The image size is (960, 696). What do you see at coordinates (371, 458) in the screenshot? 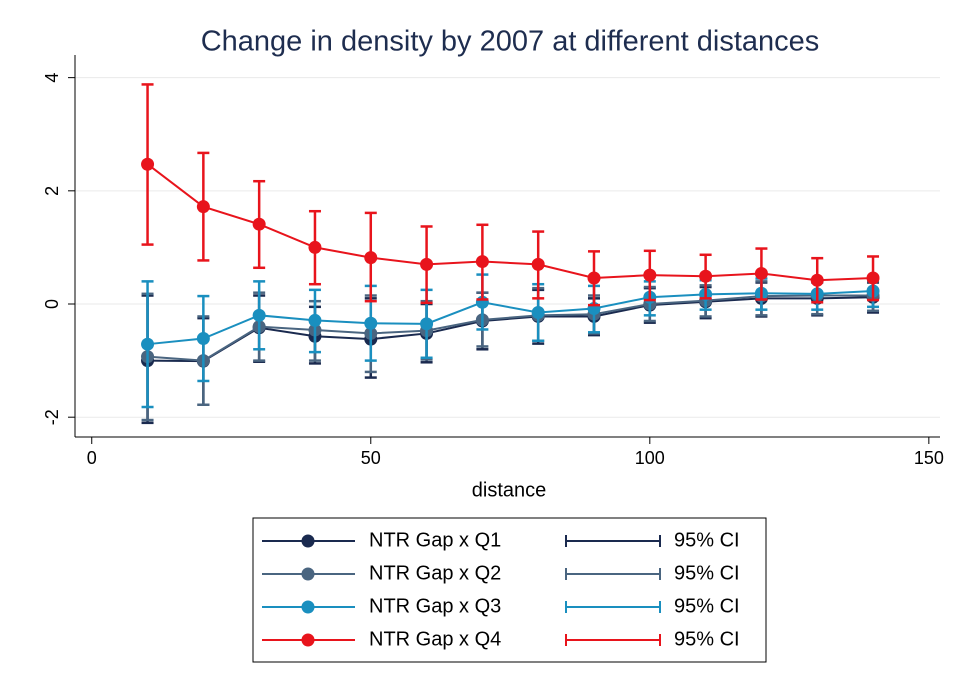
I see `x-tick-label: 50` at bounding box center [371, 458].